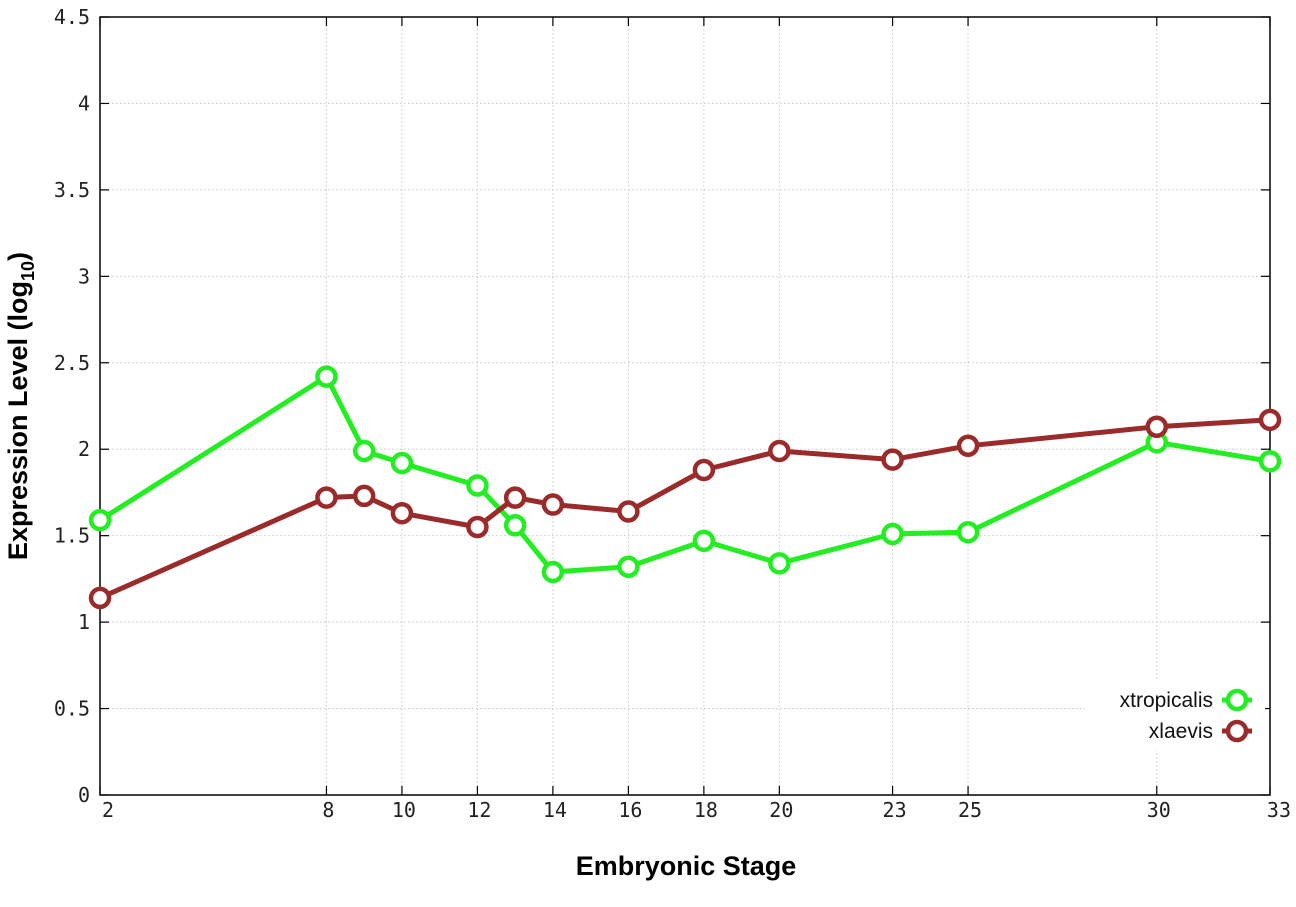 Image resolution: width=1296 pixels, height=907 pixels. What do you see at coordinates (630, 810) in the screenshot?
I see `x-tick-label: 16` at bounding box center [630, 810].